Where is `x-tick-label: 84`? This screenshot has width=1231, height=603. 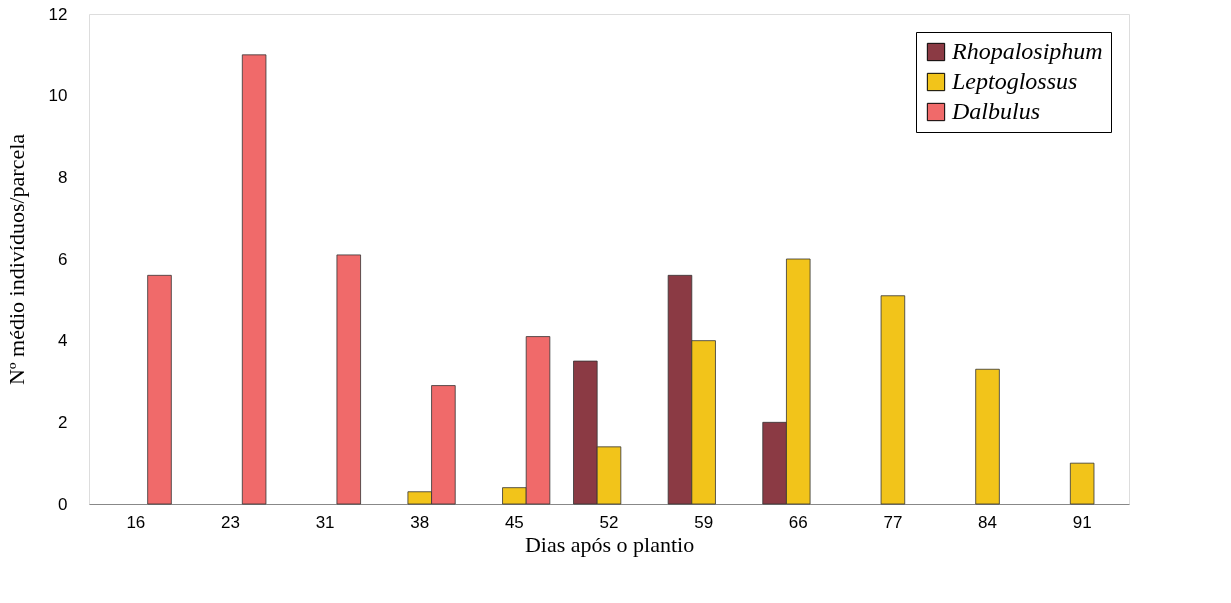 x-tick-label: 84 is located at coordinates (987, 522).